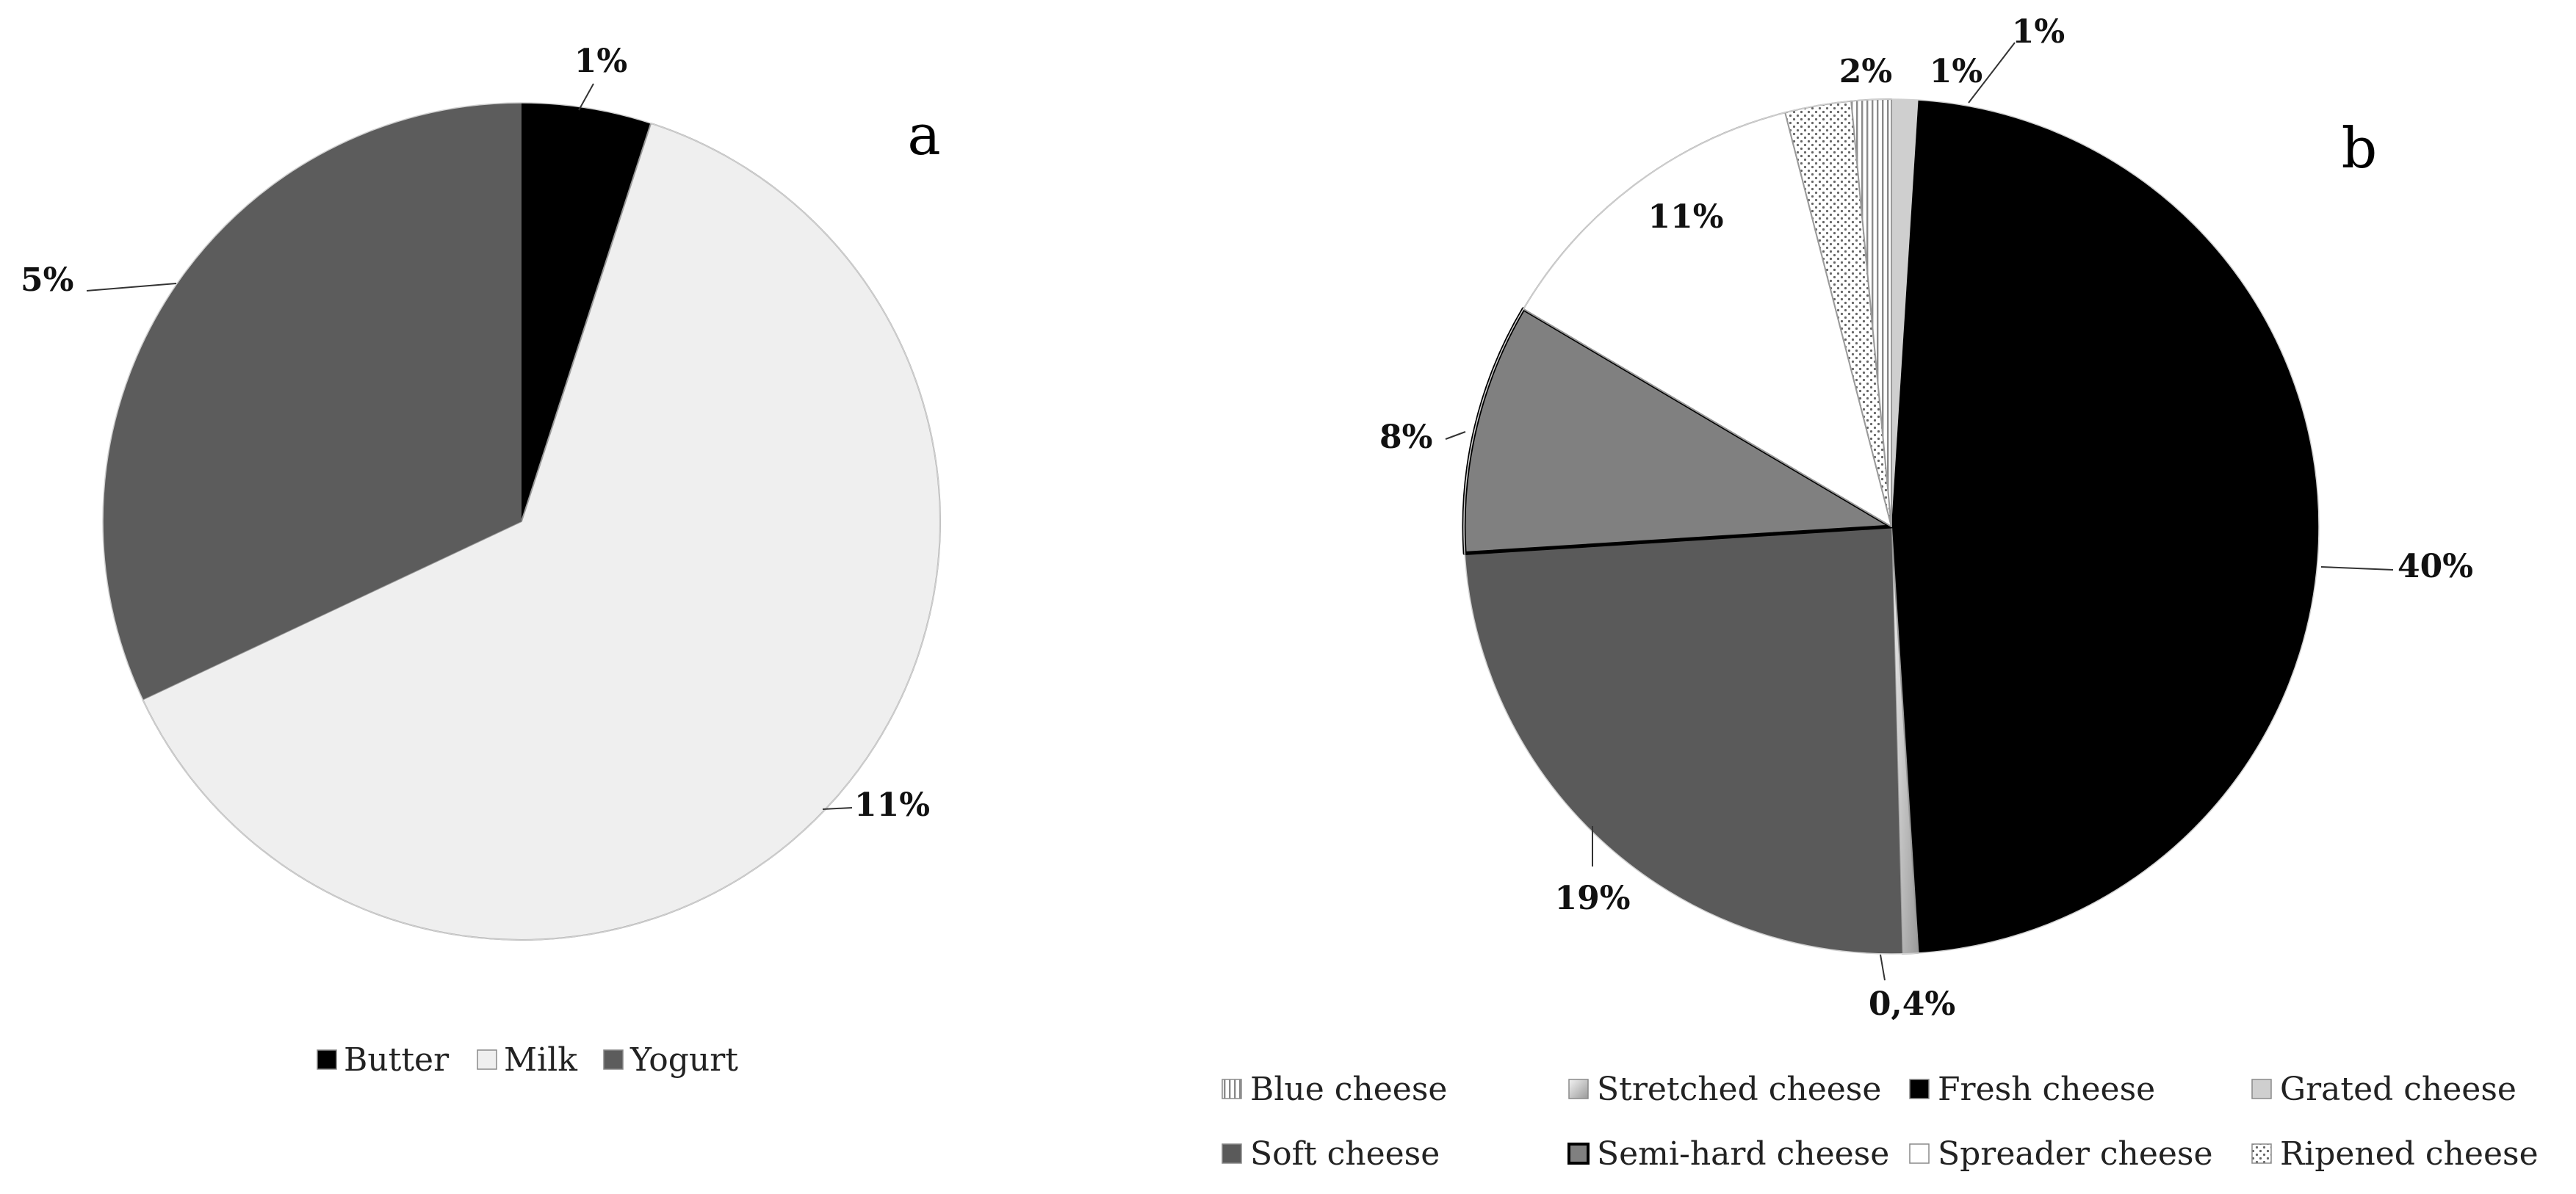  What do you see at coordinates (1883, 967) in the screenshot?
I see `leader-line-stretched-cheese` at bounding box center [1883, 967].